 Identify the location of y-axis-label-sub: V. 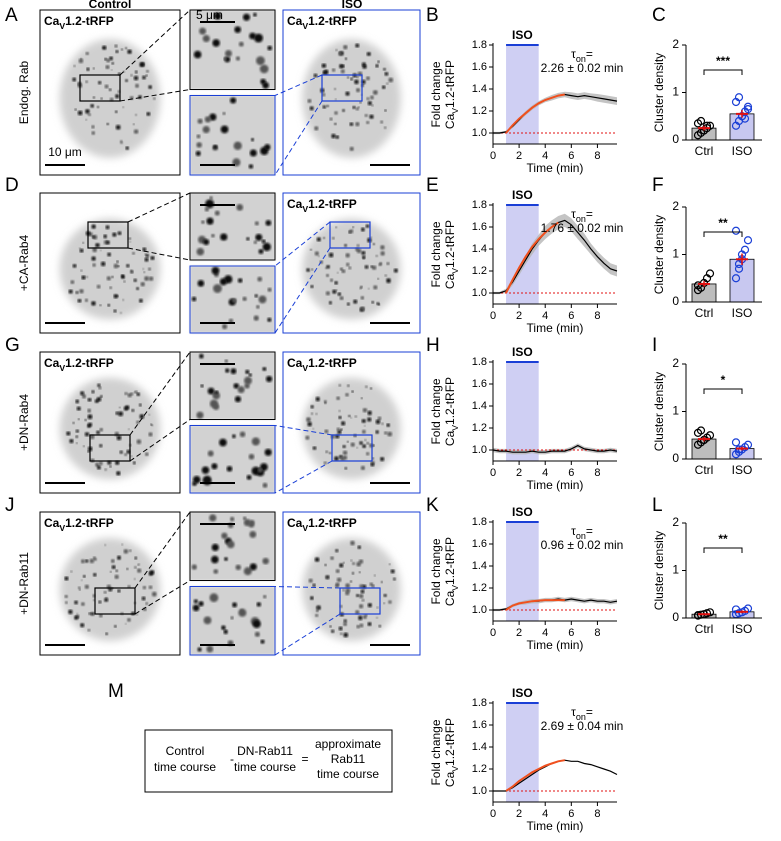
(455, 769).